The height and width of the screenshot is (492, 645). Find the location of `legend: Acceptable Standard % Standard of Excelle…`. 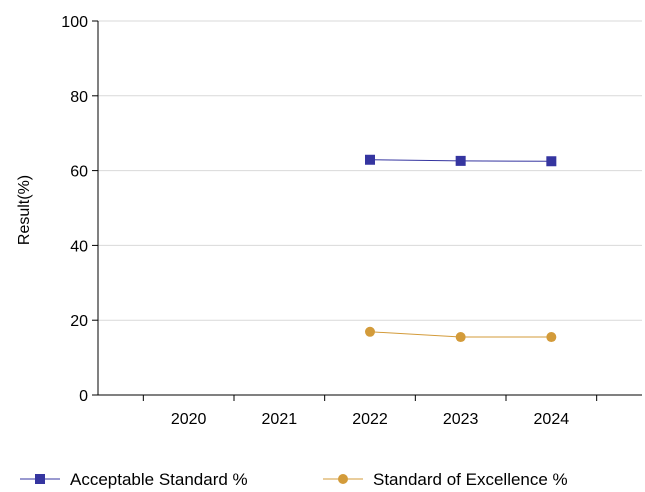

legend: Acceptable Standard % Standard of Excelle… is located at coordinates (294, 479).